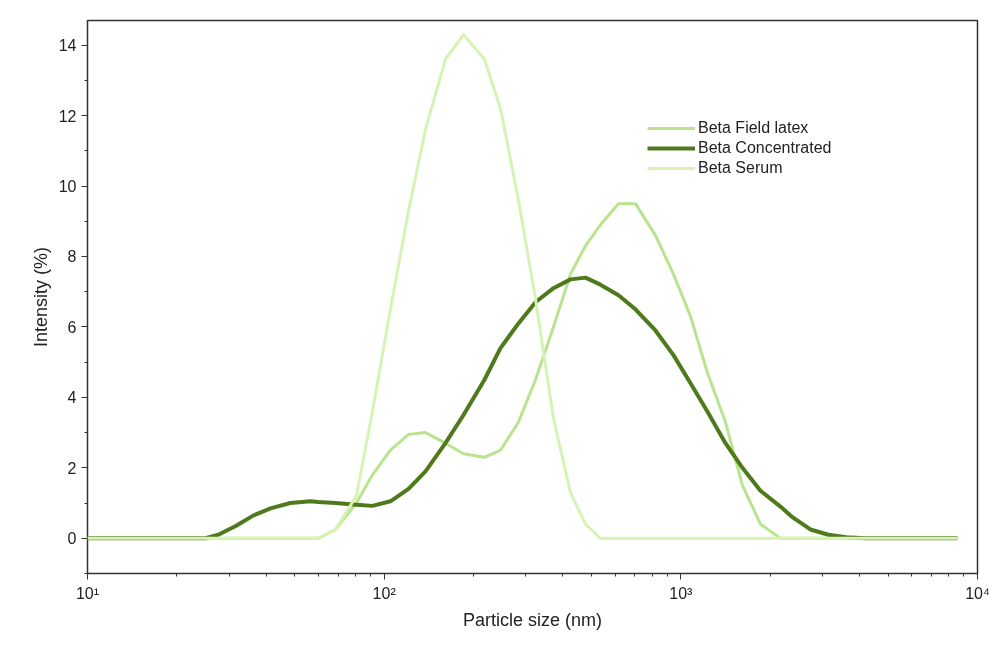 Image resolution: width=1004 pixels, height=652 pixels. Describe the element at coordinates (681, 593) in the screenshot. I see `x-tick-label: 10³` at that location.